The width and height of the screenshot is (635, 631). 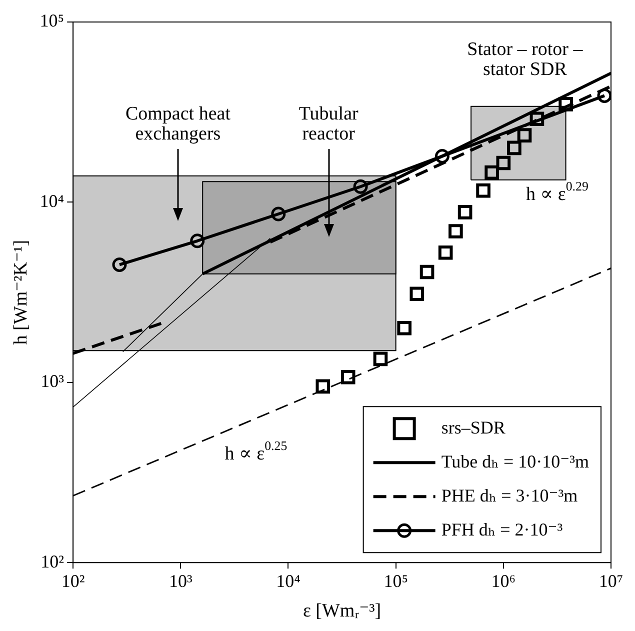 I want to click on x-tick-label: 10⁵, so click(x=396, y=581).